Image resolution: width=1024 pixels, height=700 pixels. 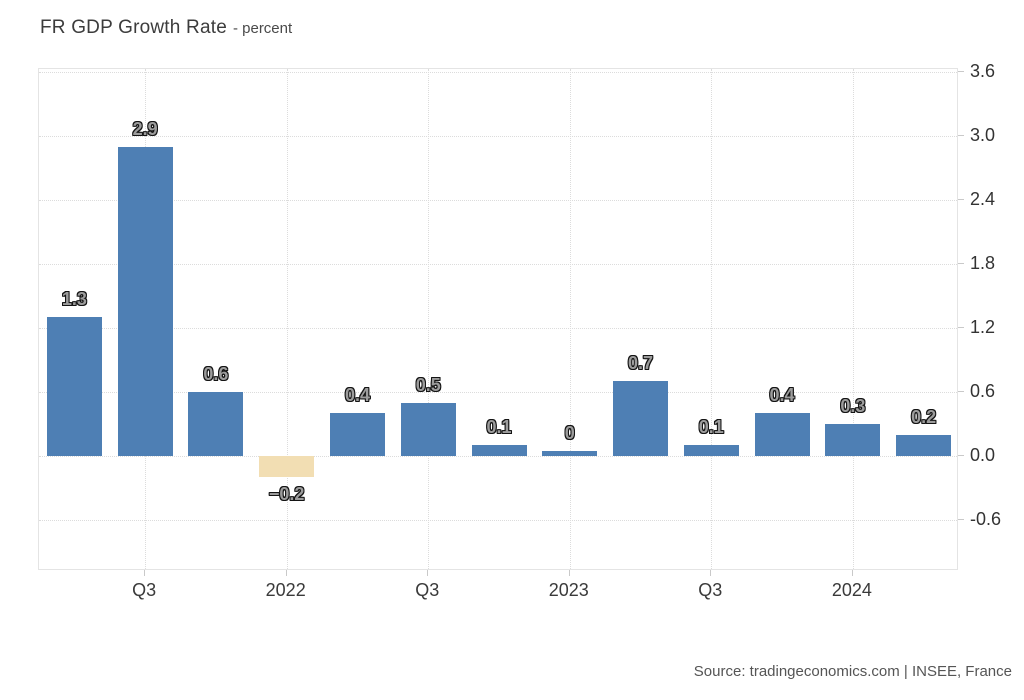 What do you see at coordinates (133, 27) in the screenshot?
I see `chart-title: FR GDP Growth Rate` at bounding box center [133, 27].